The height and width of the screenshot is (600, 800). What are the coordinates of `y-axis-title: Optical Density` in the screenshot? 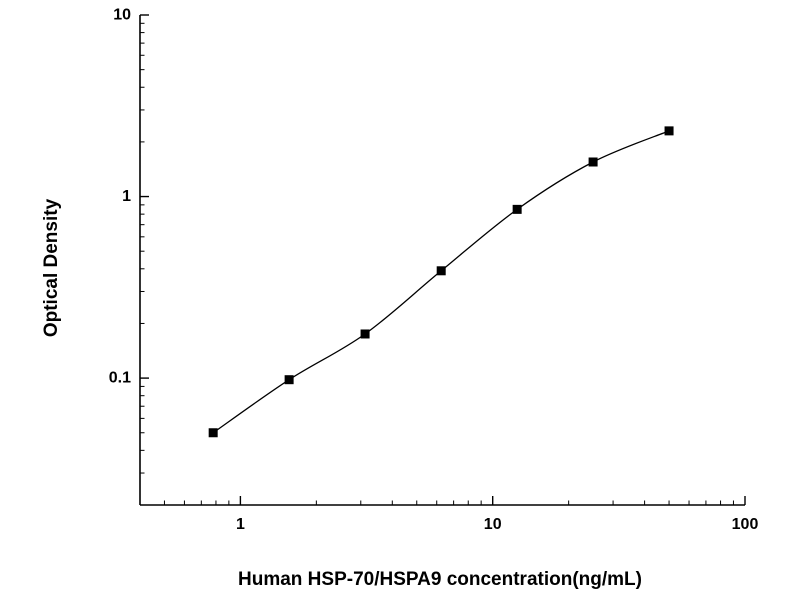 It's located at (51, 268).